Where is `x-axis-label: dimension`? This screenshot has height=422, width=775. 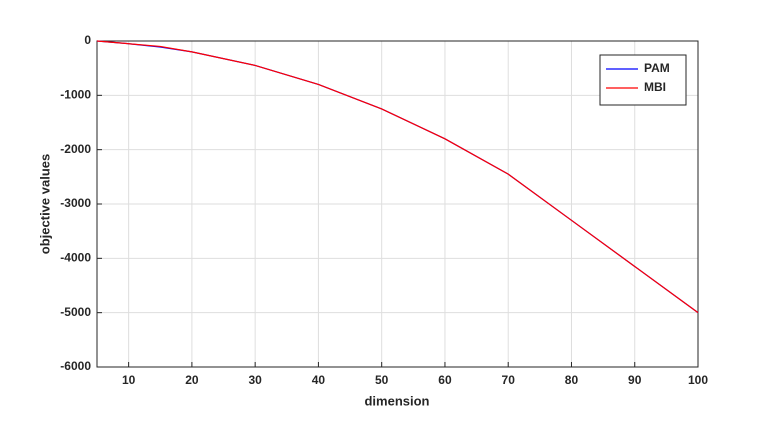 x-axis-label: dimension is located at coordinates (396, 400).